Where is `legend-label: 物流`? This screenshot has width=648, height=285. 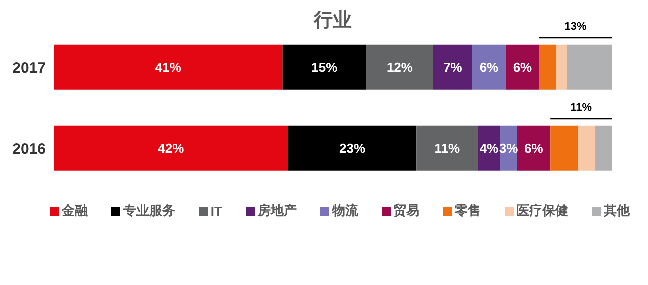
legend-label: 物流 is located at coordinates (345, 211).